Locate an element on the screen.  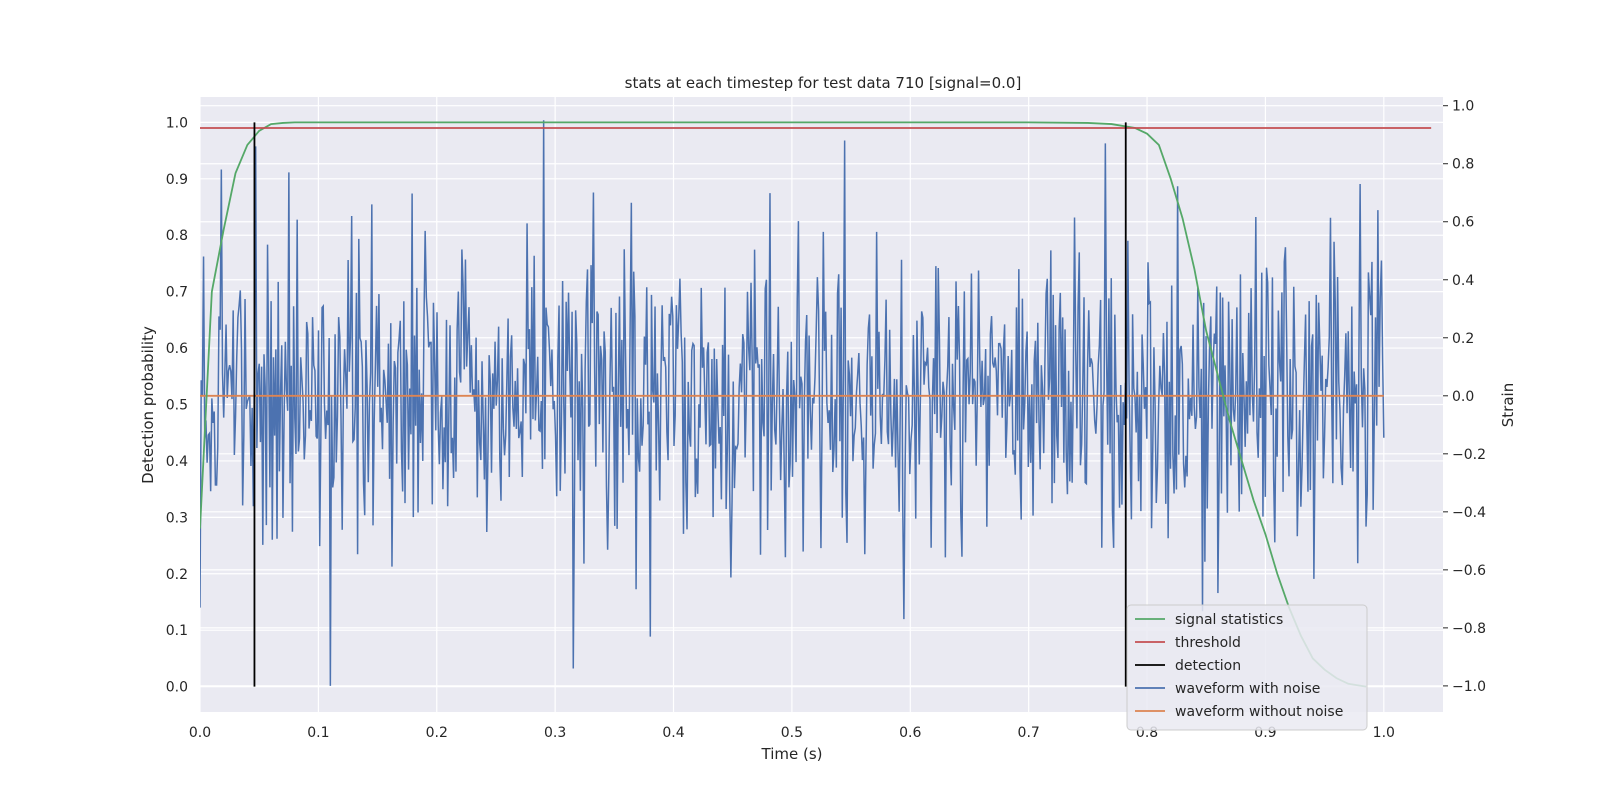
x-tick-label: 0.2 is located at coordinates (437, 733).